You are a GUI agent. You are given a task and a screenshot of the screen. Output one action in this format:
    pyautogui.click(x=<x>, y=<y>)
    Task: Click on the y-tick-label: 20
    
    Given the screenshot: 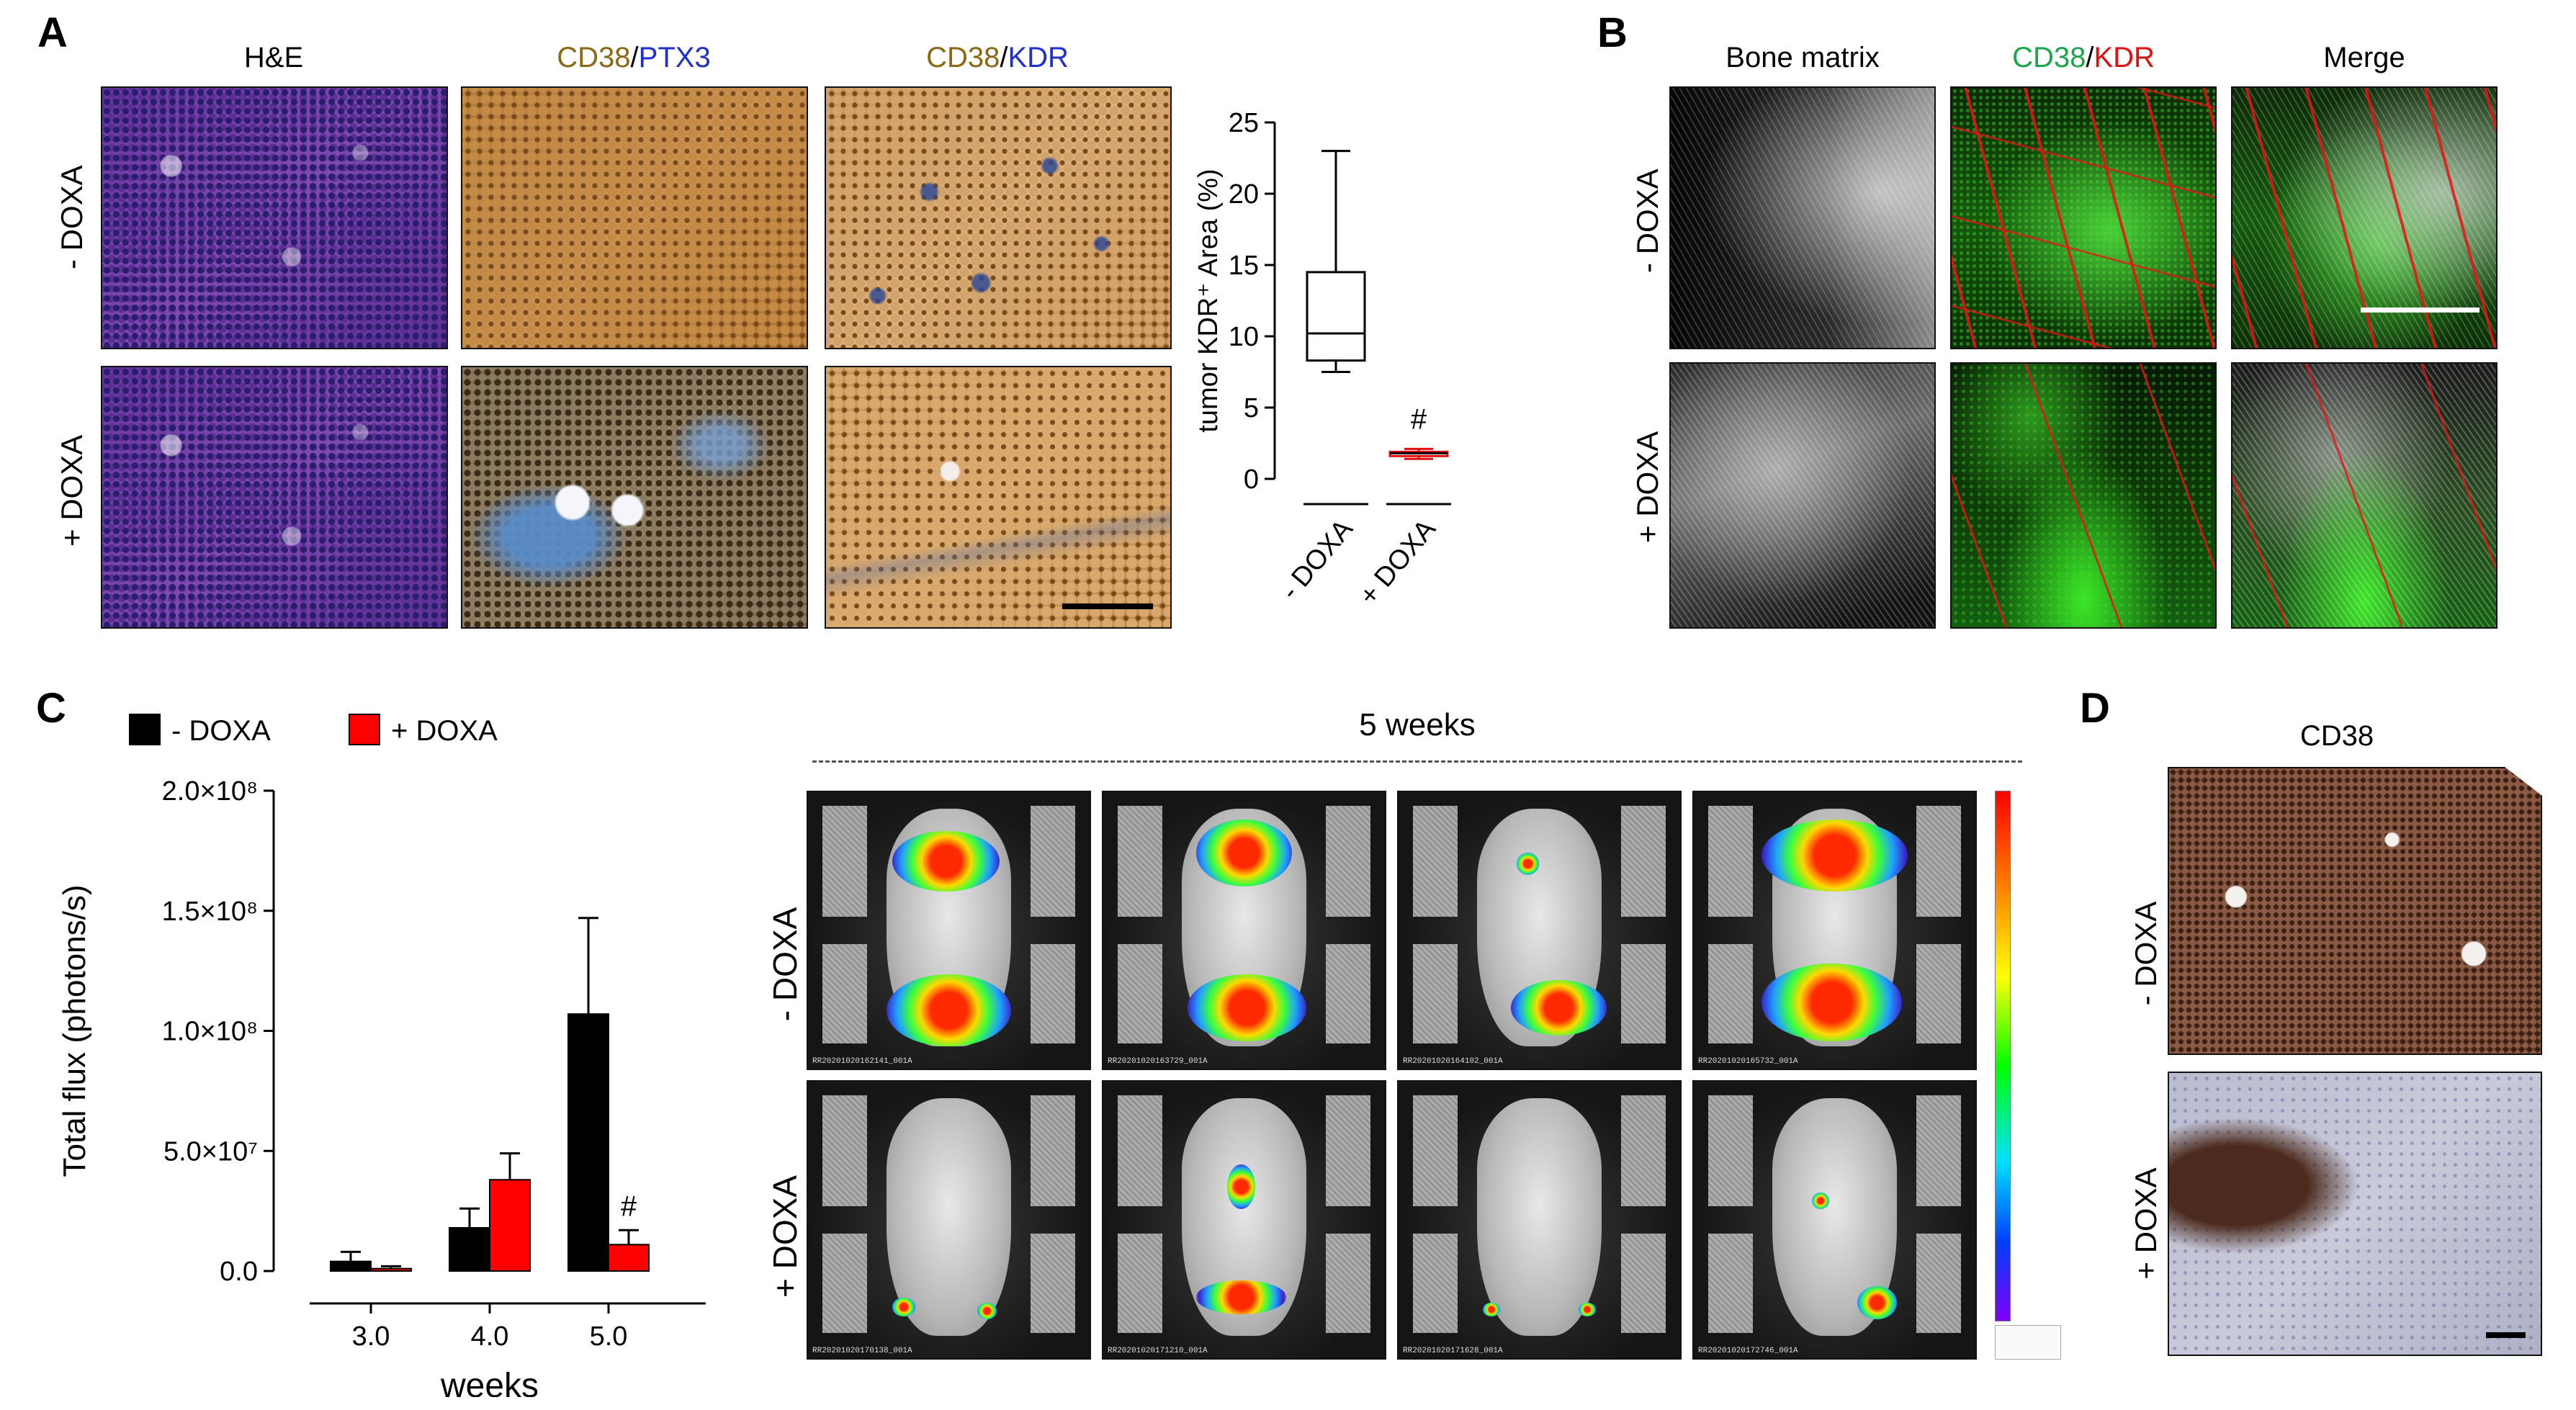 What is the action you would take?
    pyautogui.click(x=1244, y=194)
    